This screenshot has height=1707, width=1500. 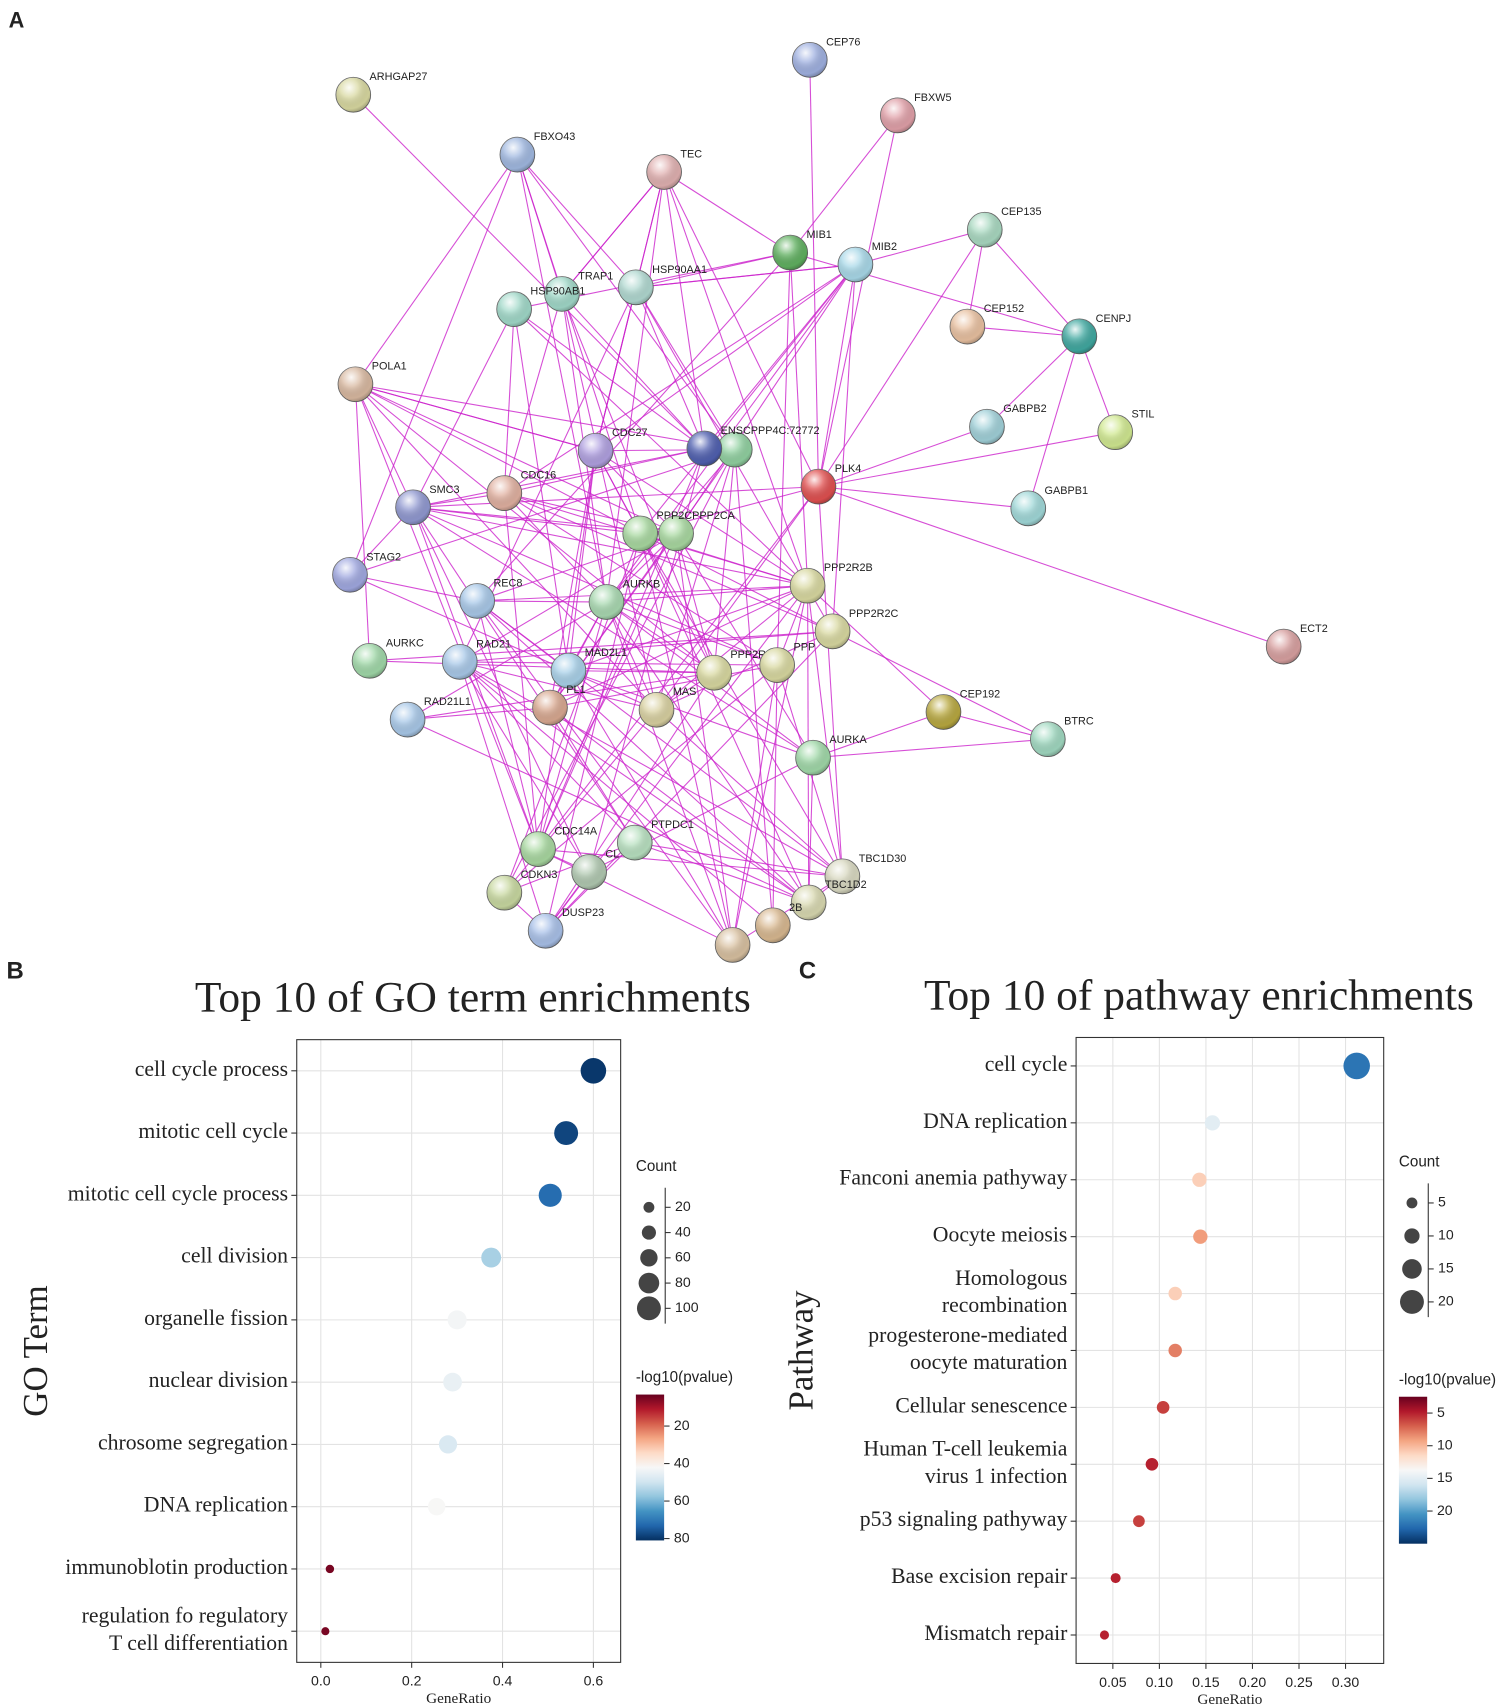 What do you see at coordinates (15, 970) in the screenshot?
I see `panel-label: B` at bounding box center [15, 970].